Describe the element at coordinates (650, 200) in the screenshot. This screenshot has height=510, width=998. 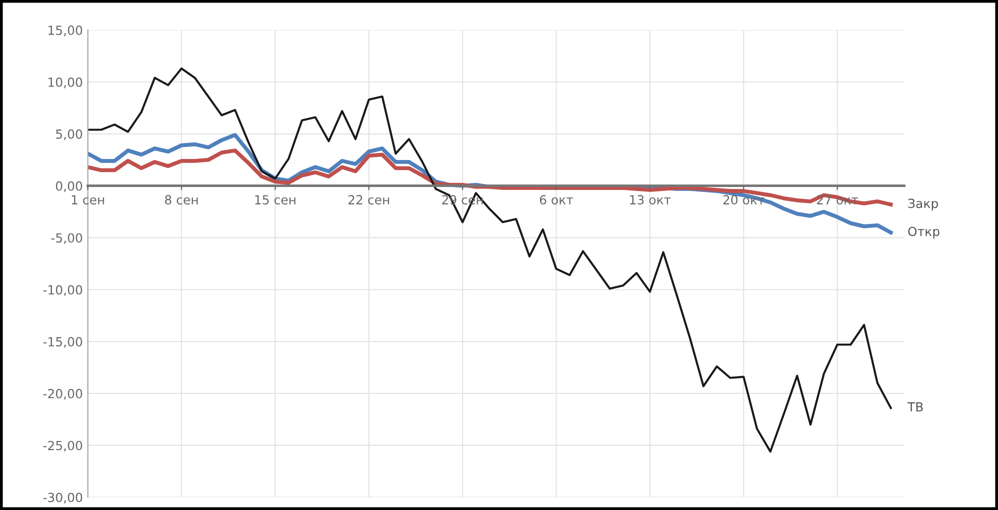
I see `x-tick-label: 13 окт` at that location.